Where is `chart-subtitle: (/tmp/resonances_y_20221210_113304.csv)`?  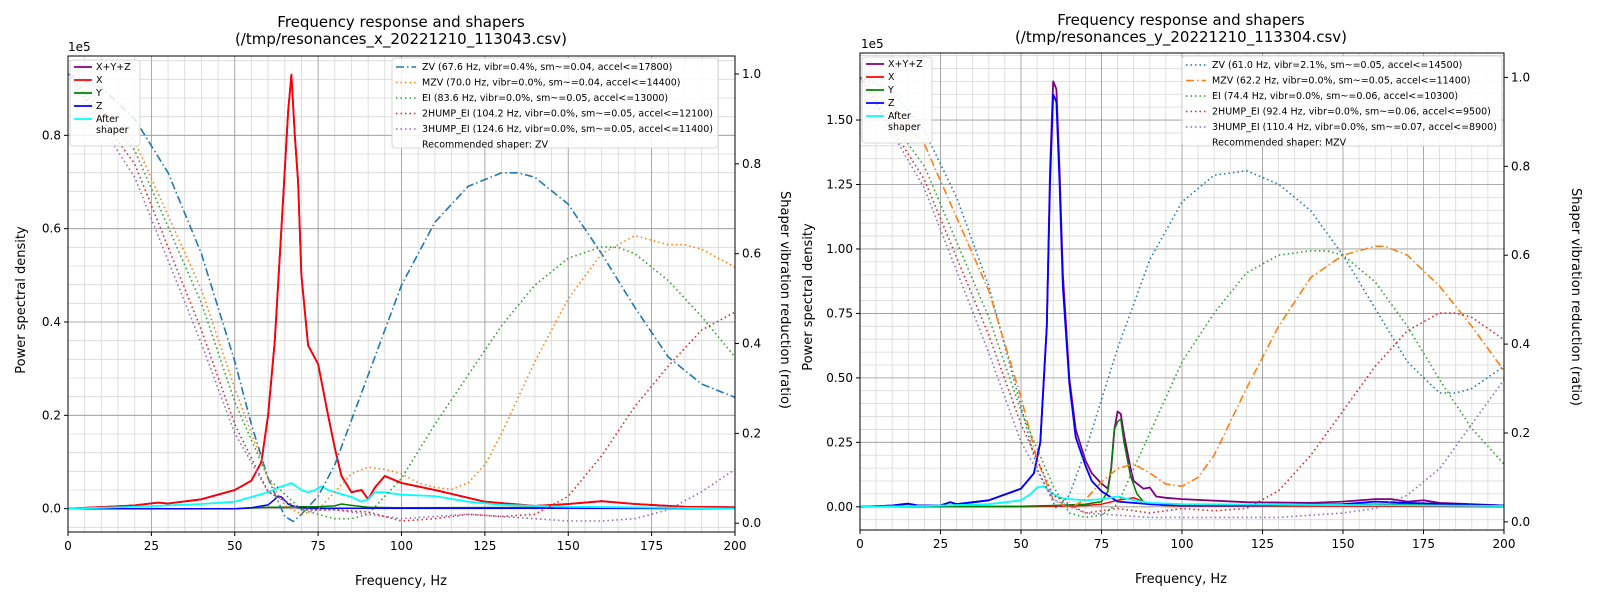 chart-subtitle: (/tmp/resonances_y_20221210_113304.csv) is located at coordinates (1181, 37).